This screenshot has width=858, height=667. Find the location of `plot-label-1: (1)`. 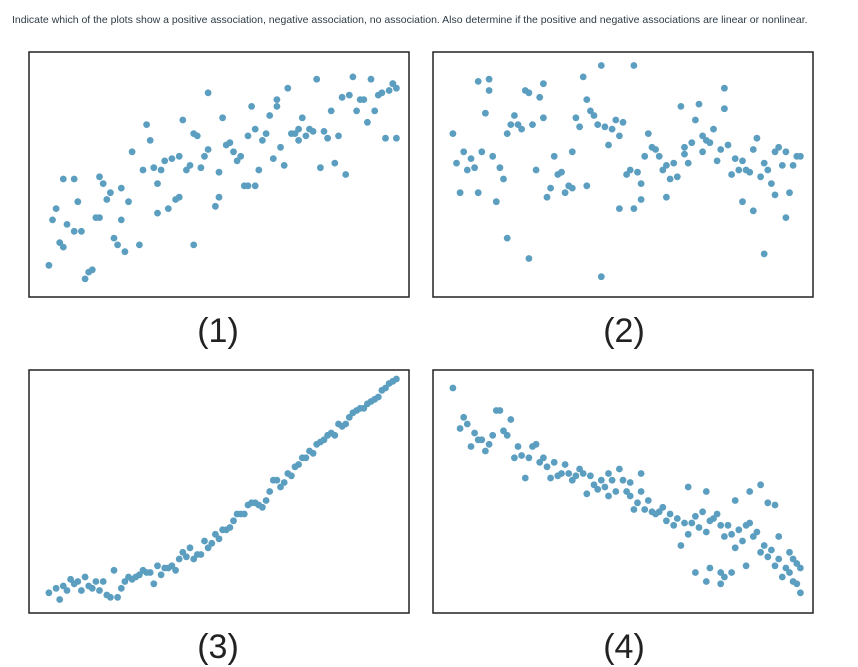

plot-label-1: (1) is located at coordinates (218, 331).